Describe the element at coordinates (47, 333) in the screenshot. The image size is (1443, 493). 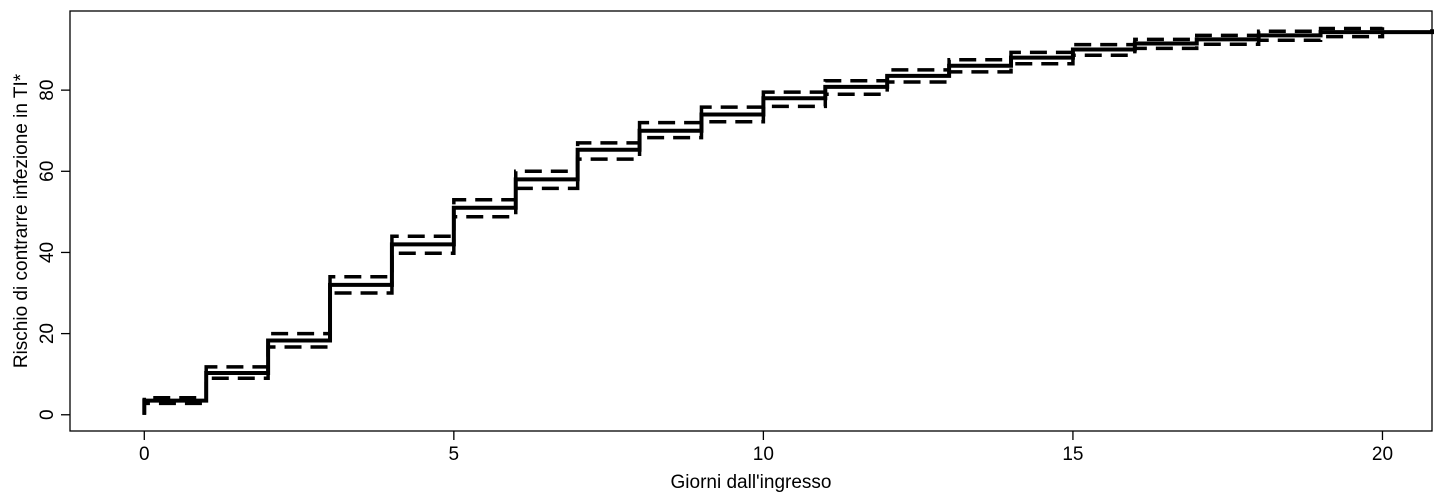
I see `y-tick-label: 20` at that location.